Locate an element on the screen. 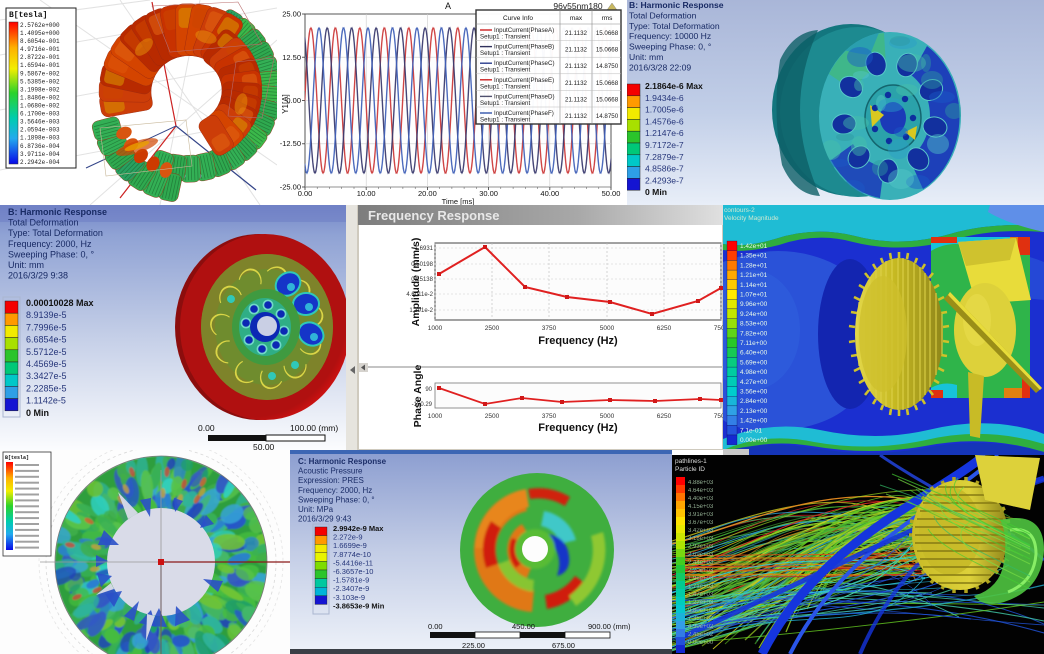 This screenshot has height=654, width=1044. svg-text: 20.00 is located at coordinates (427, 193).